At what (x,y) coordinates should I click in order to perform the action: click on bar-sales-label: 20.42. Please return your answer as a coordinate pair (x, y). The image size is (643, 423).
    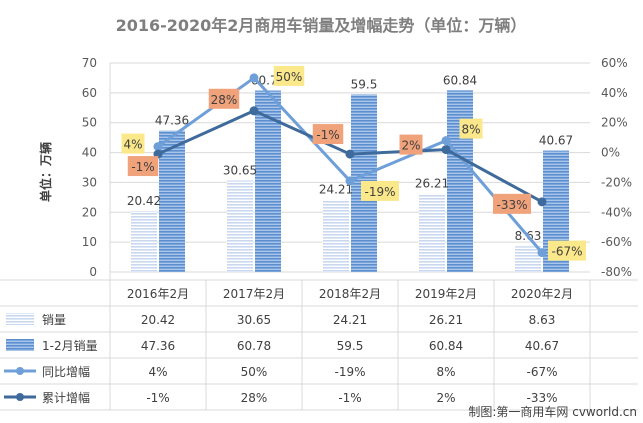
    Looking at the image, I should click on (144, 201).